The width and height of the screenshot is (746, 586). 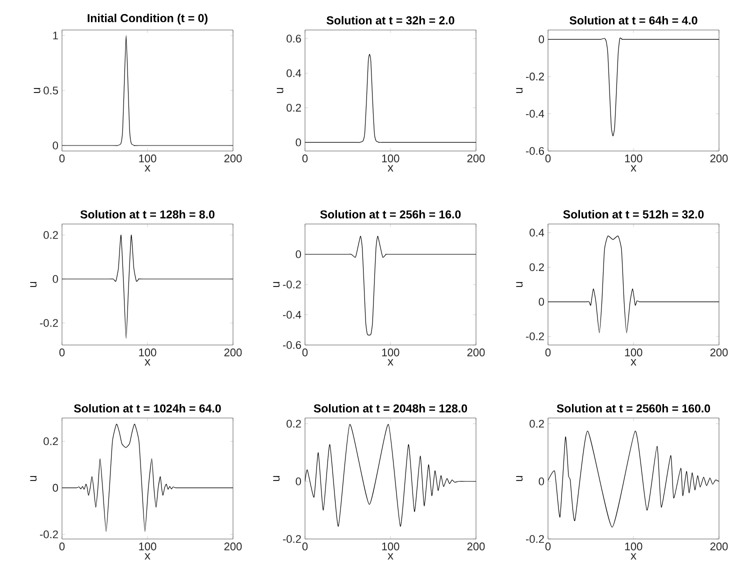 I want to click on chart-title: Solution at t = 2560h = 160.0, so click(x=633, y=408).